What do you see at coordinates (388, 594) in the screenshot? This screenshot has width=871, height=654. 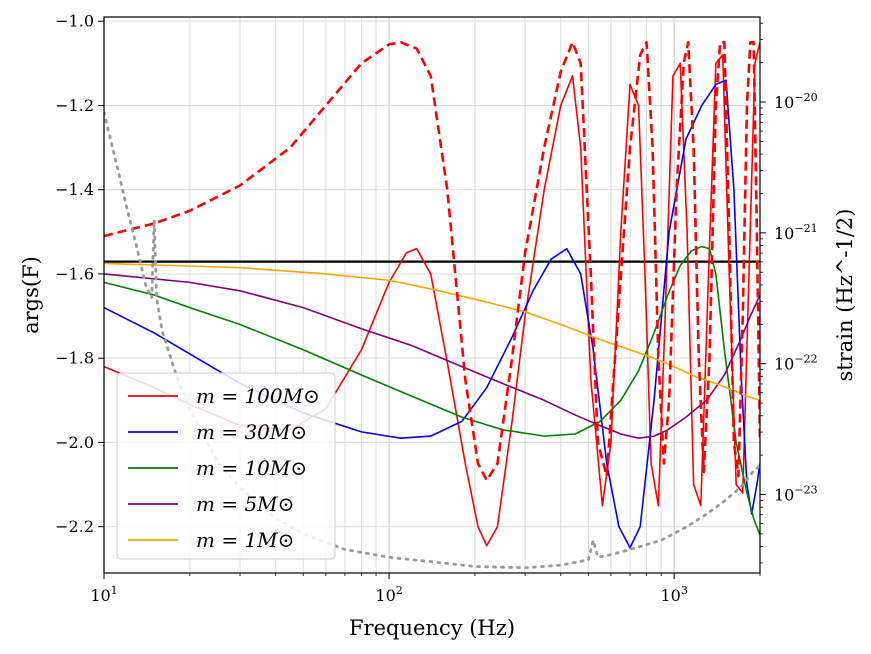 I see `x-tick-label: 10²` at bounding box center [388, 594].